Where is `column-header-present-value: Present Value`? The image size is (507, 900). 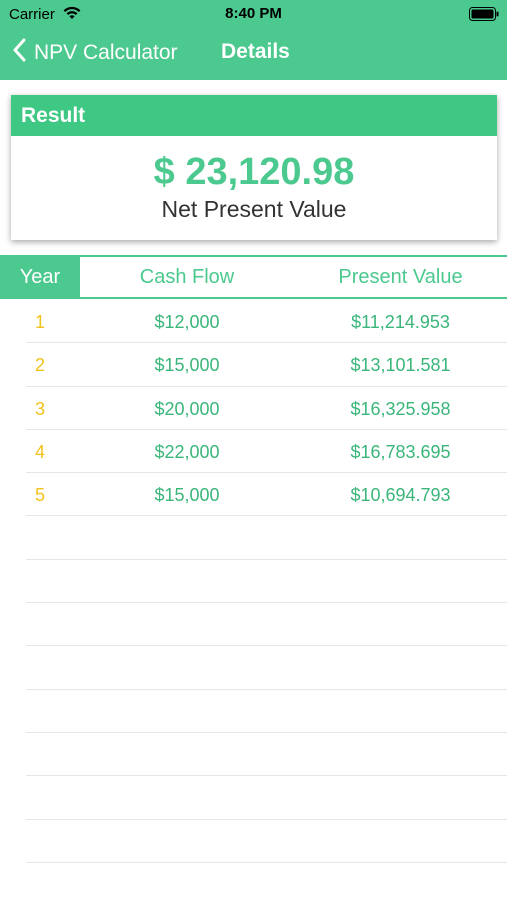
column-header-present-value: Present Value is located at coordinates (400, 276).